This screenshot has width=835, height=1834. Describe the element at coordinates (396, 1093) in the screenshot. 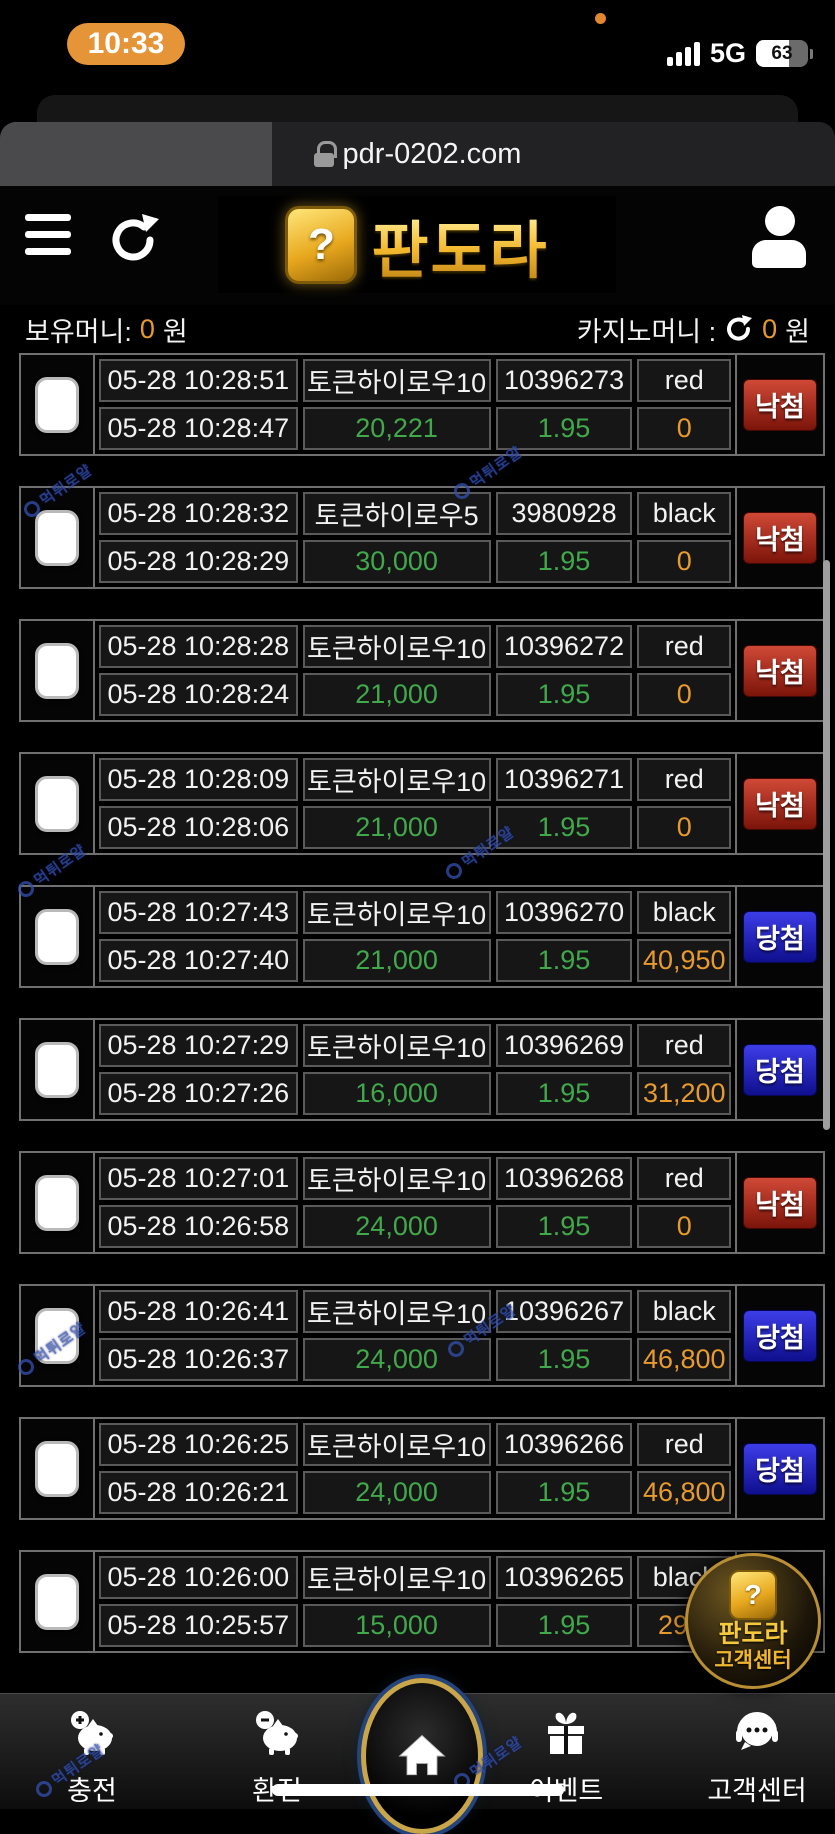

I see `bet-amount: 16,000` at that location.